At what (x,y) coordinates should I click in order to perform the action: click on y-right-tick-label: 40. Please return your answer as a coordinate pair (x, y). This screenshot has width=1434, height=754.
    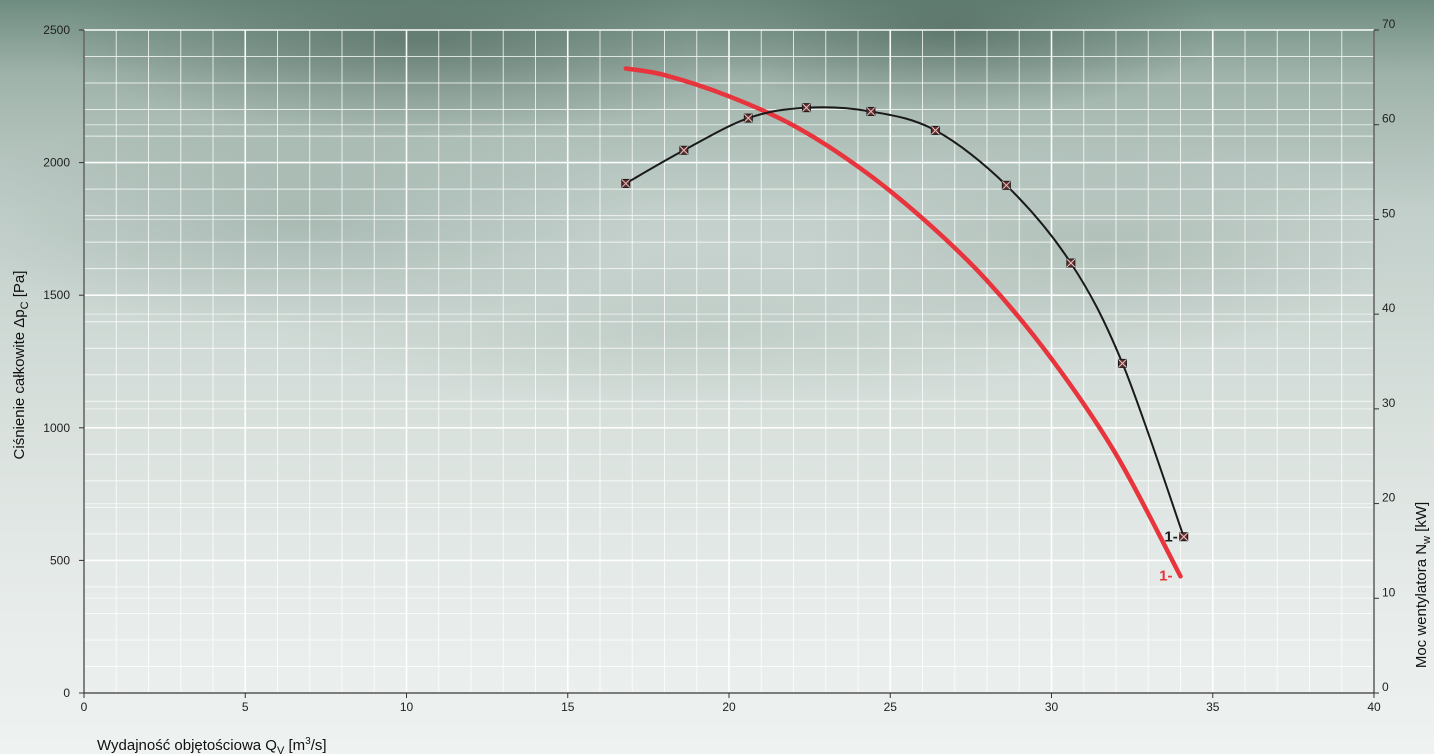
    Looking at the image, I should click on (1389, 308).